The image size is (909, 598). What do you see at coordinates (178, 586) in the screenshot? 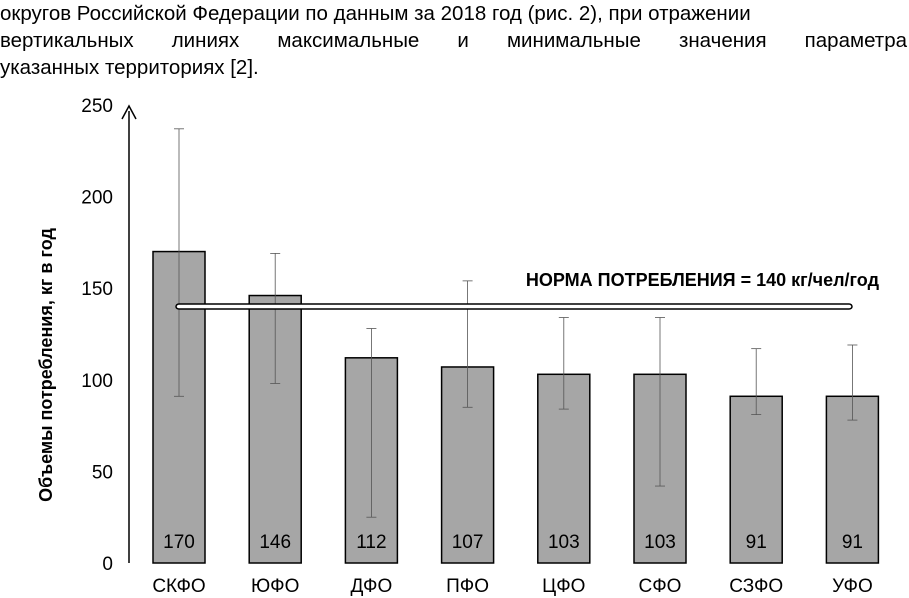
I see `category-label: СКФО` at bounding box center [178, 586].